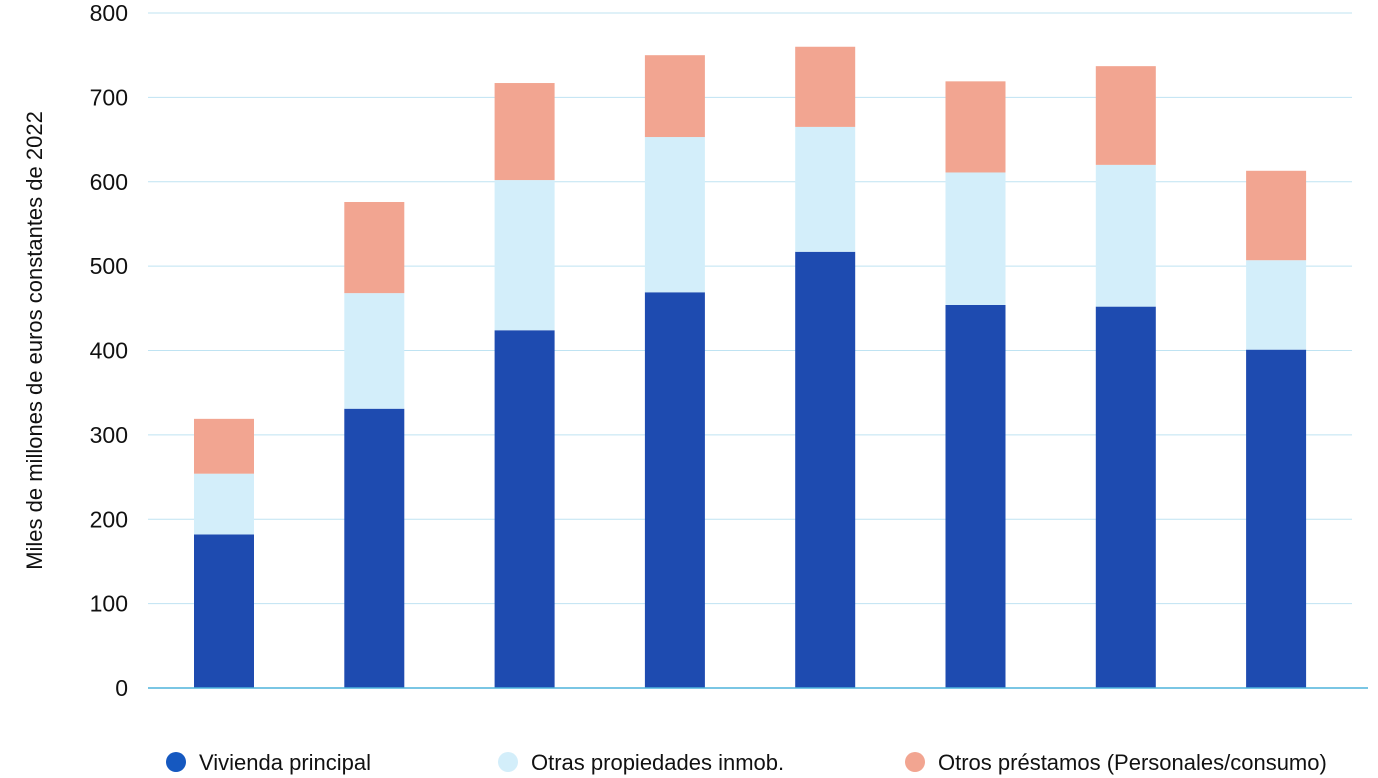 The image size is (1378, 778). What do you see at coordinates (109, 97) in the screenshot?
I see `y-tick-label-700: 700` at bounding box center [109, 97].